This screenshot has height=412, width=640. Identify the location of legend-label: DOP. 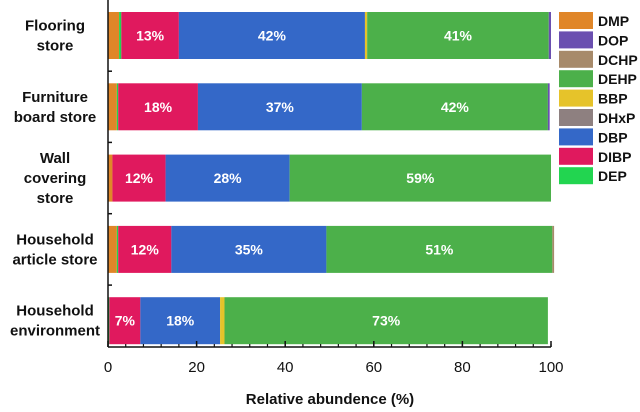
(613, 40).